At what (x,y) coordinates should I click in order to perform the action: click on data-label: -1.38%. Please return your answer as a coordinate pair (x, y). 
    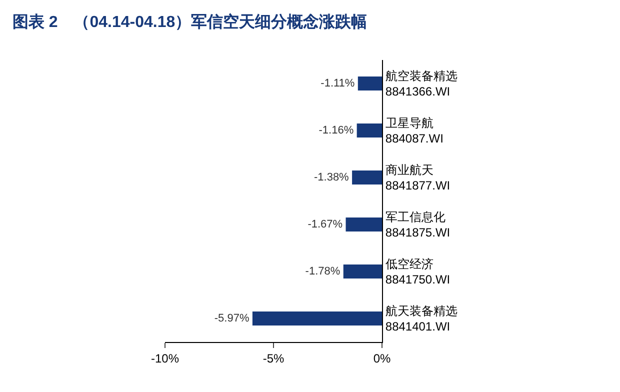
    Looking at the image, I should click on (332, 178).